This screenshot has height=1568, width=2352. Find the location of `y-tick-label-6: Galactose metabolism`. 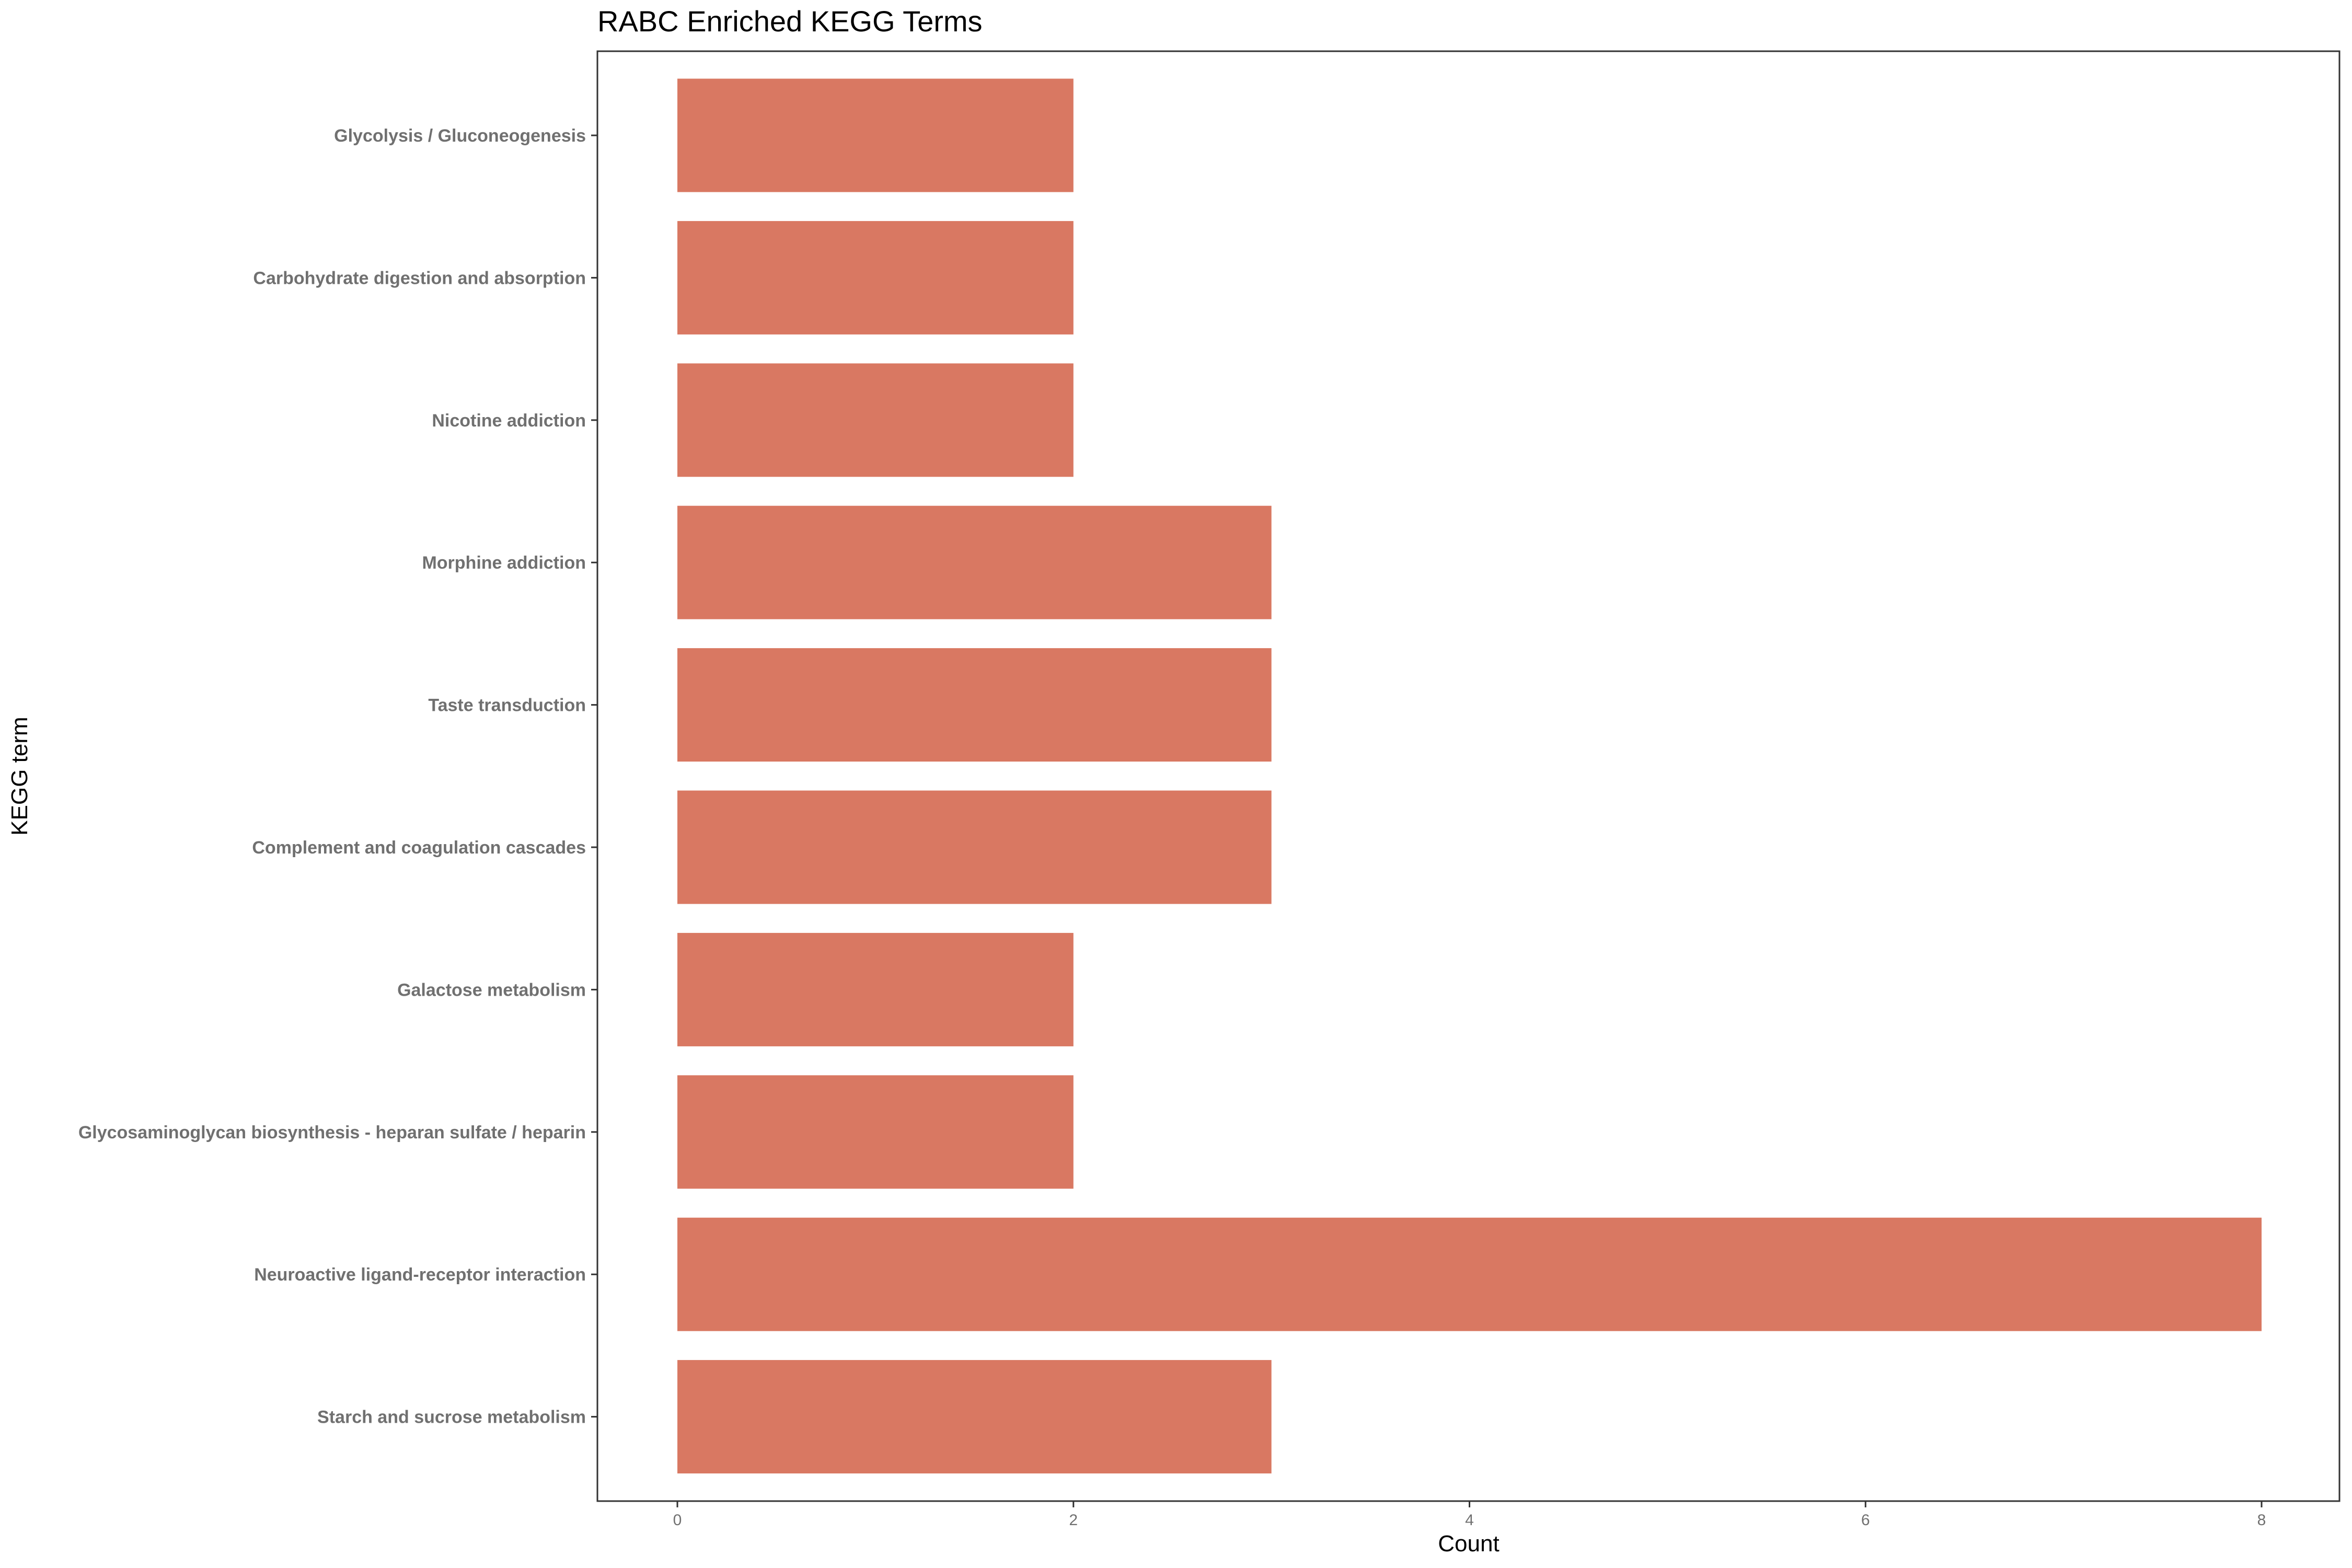

y-tick-label-6: Galactose metabolism is located at coordinates (491, 990).